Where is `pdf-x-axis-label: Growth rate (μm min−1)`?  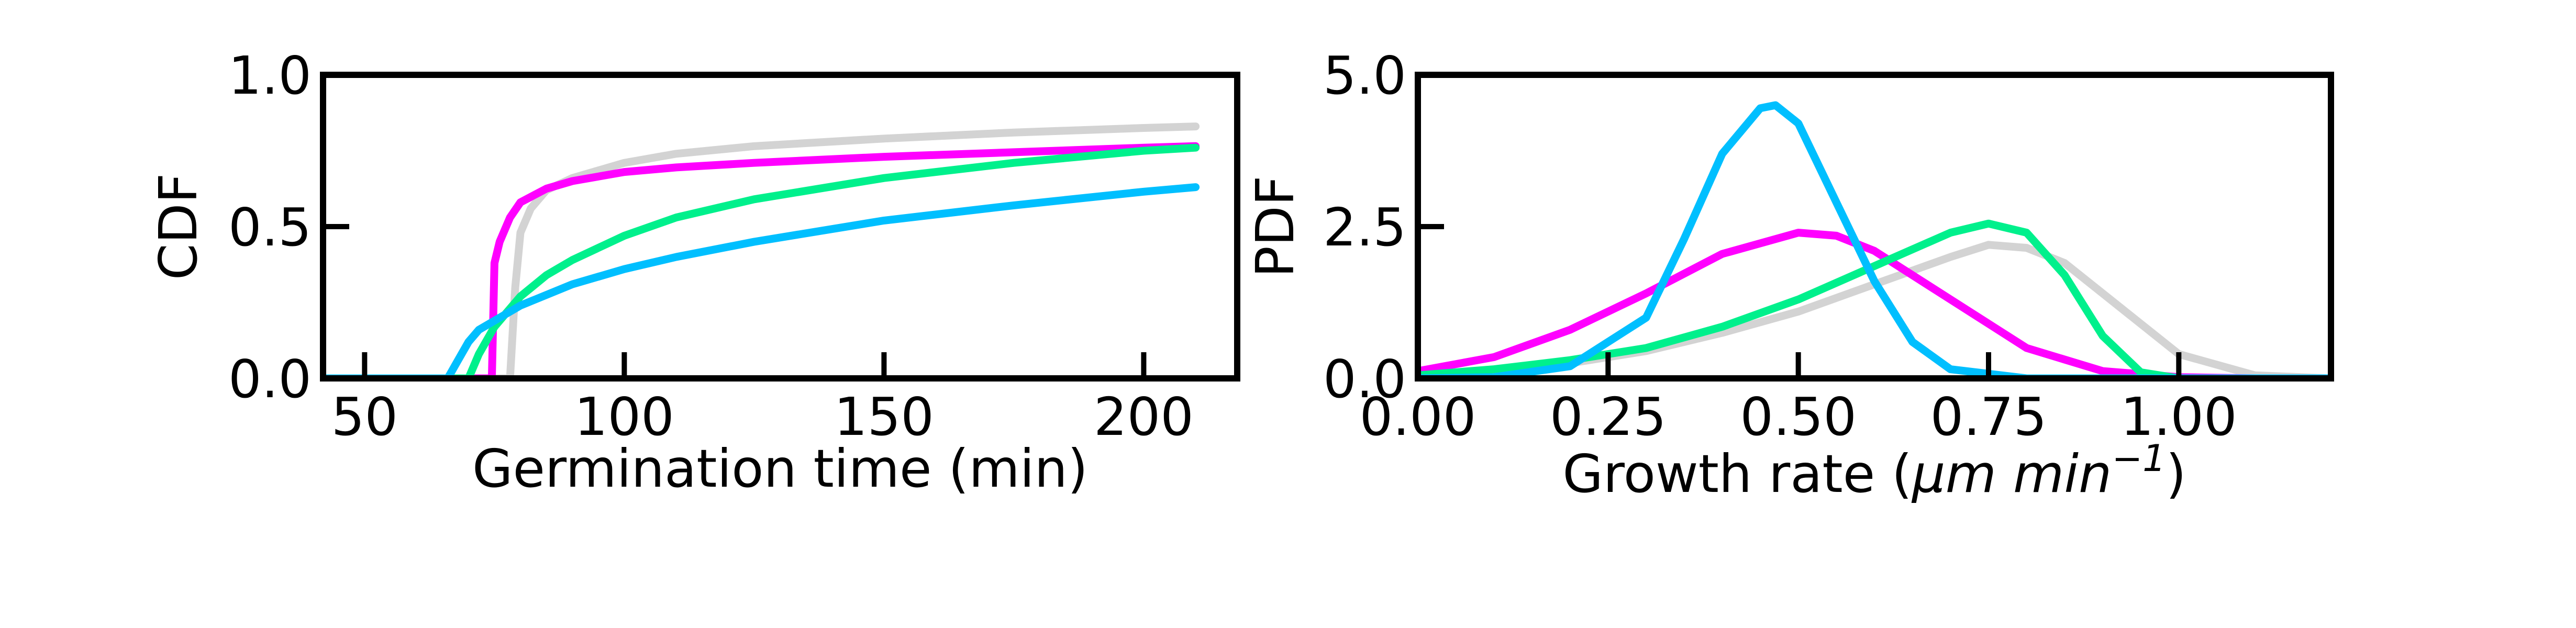
pdf-x-axis-label: Growth rate (μm min−1) is located at coordinates (1874, 470).